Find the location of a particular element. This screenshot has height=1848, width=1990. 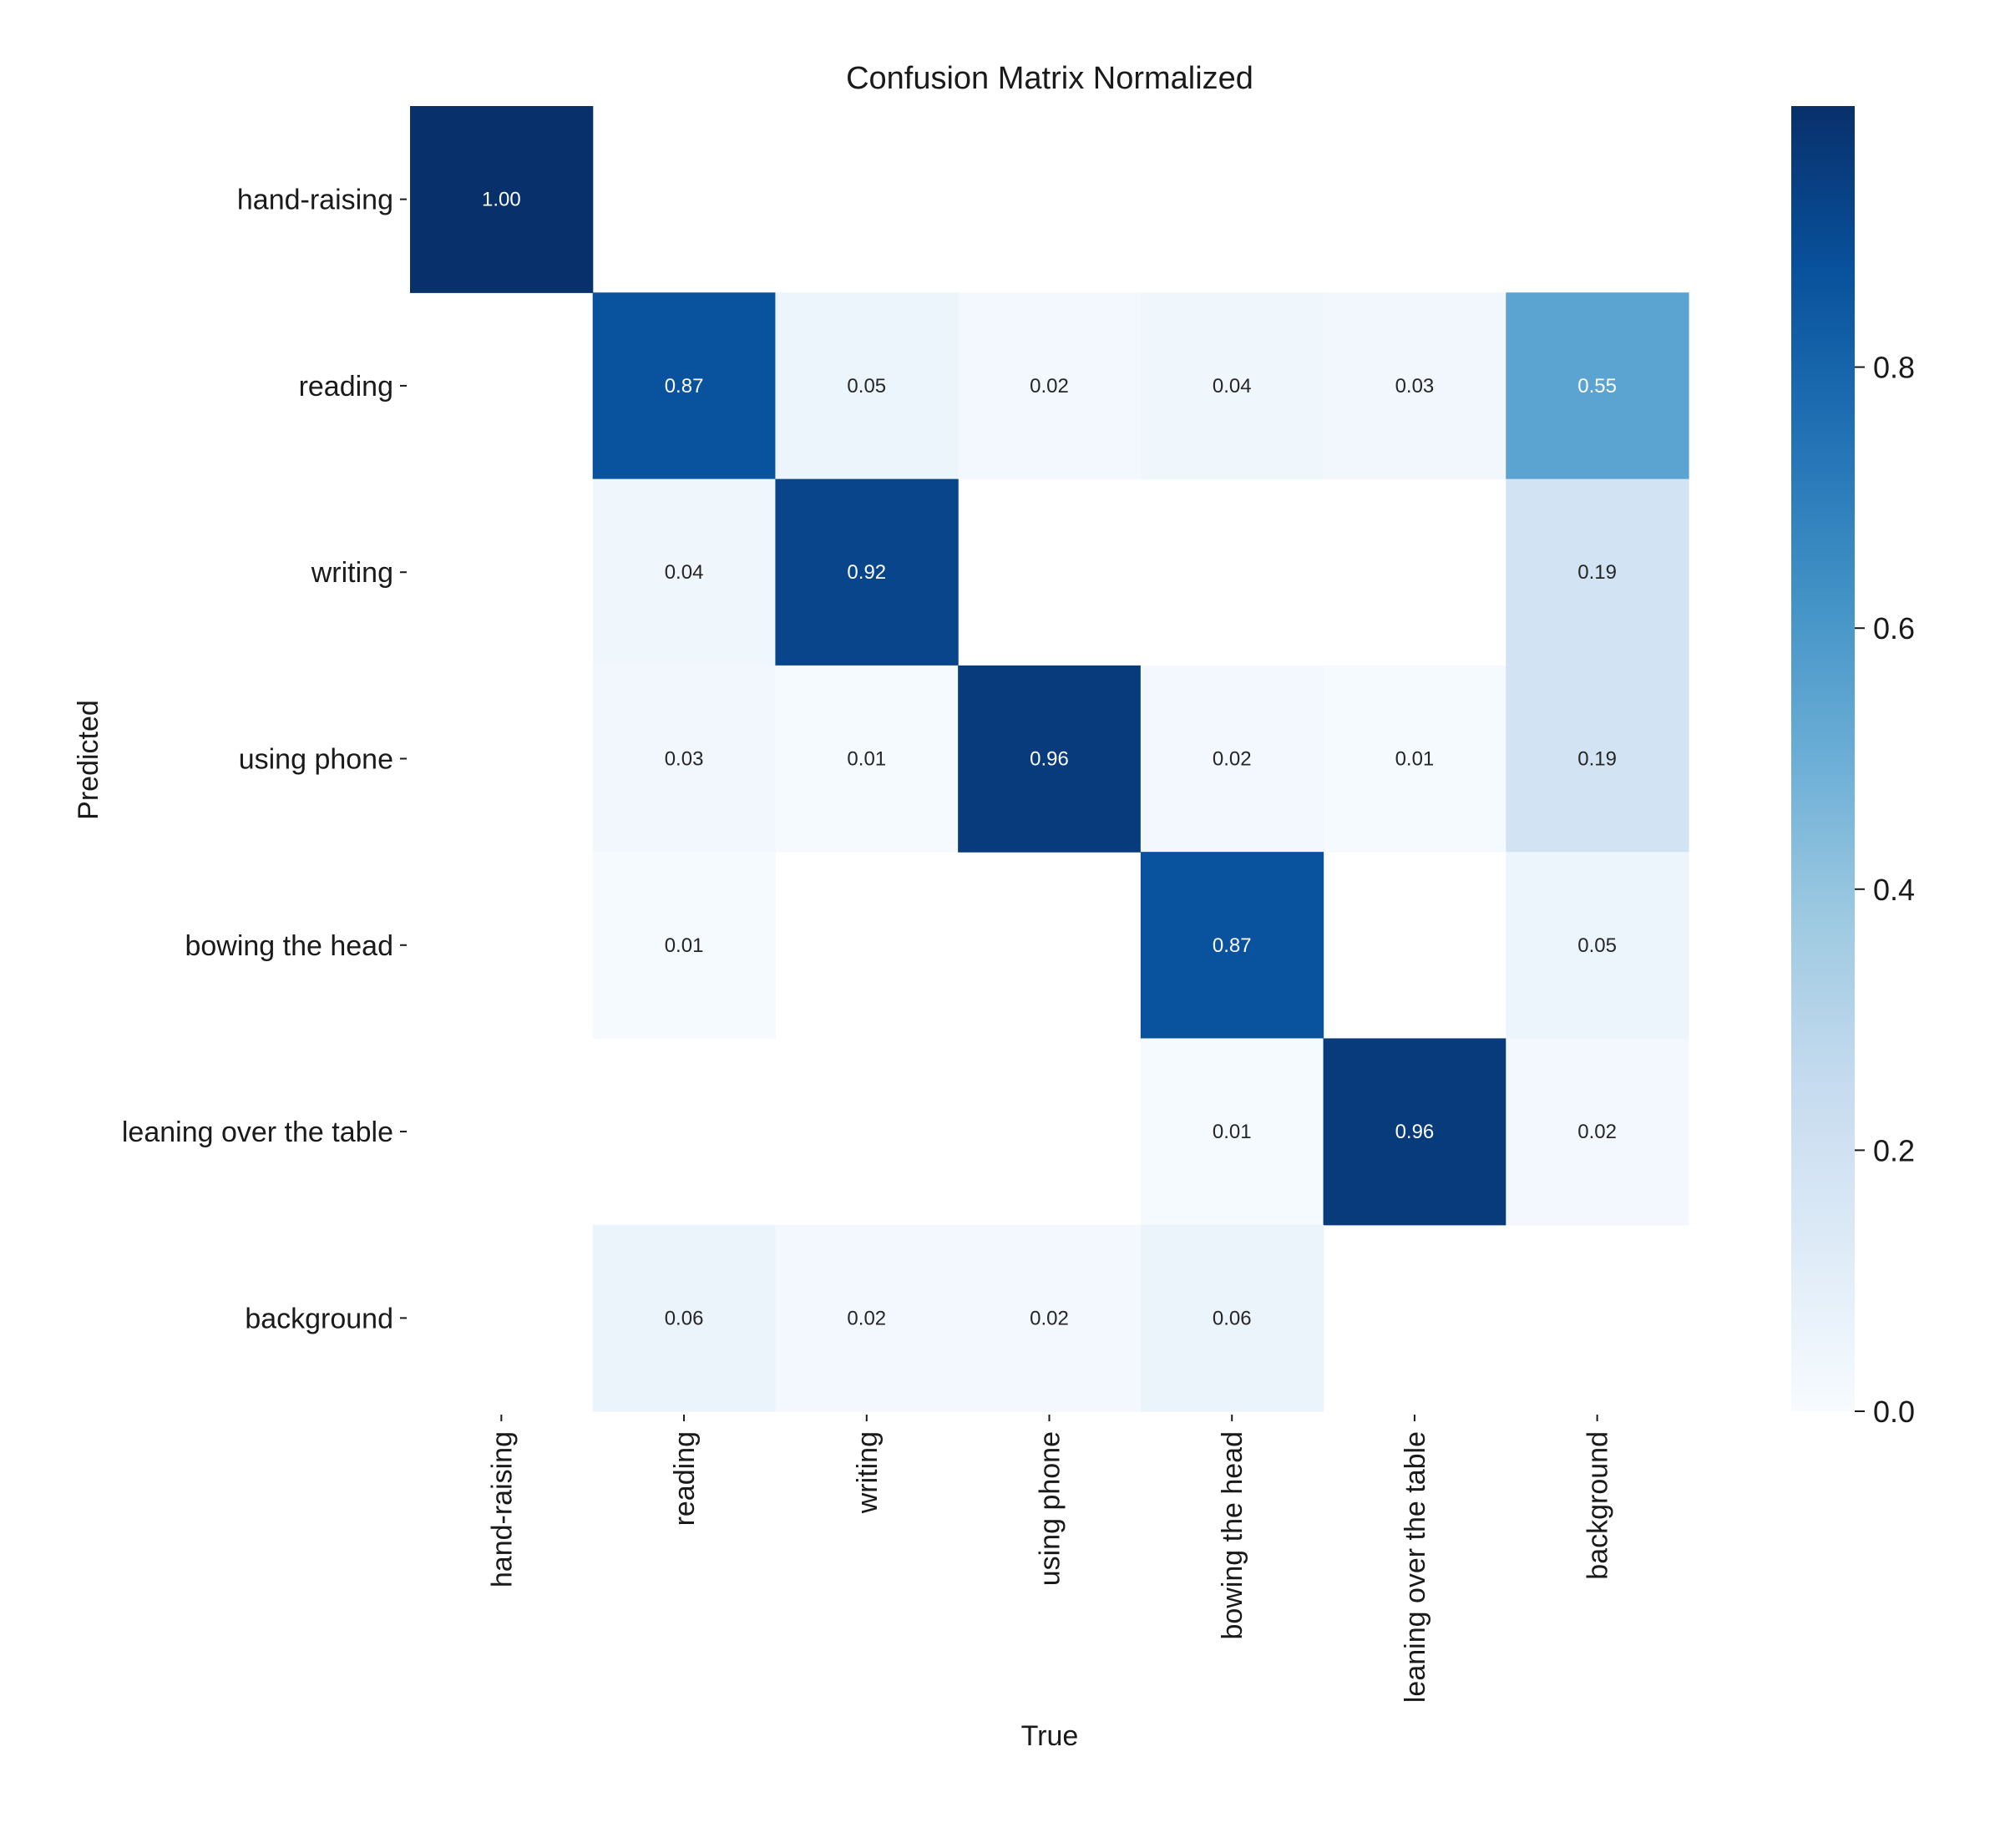

cell-using-phone-writing is located at coordinates (867, 759).